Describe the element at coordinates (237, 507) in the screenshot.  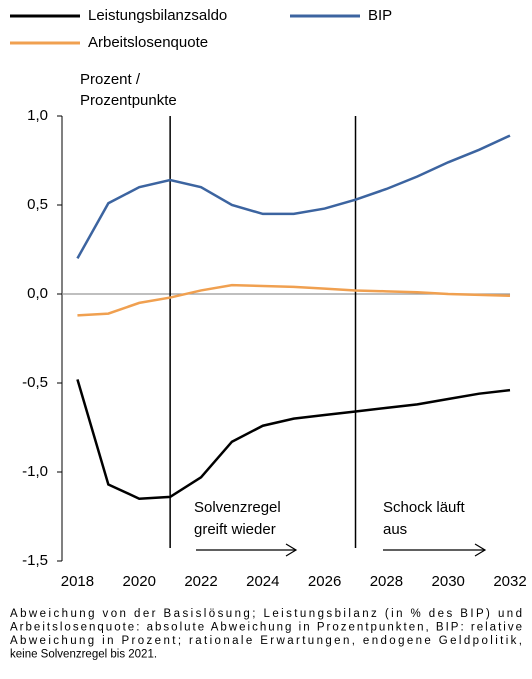
I see `annotation: Solvenzregel` at that location.